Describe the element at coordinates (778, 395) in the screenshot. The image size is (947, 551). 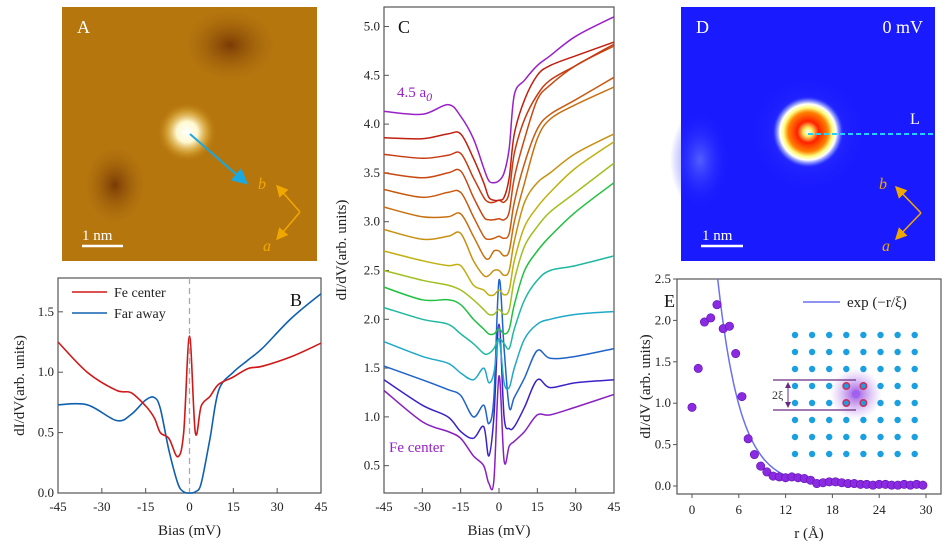
I see `xi-label: 2ξ` at that location.